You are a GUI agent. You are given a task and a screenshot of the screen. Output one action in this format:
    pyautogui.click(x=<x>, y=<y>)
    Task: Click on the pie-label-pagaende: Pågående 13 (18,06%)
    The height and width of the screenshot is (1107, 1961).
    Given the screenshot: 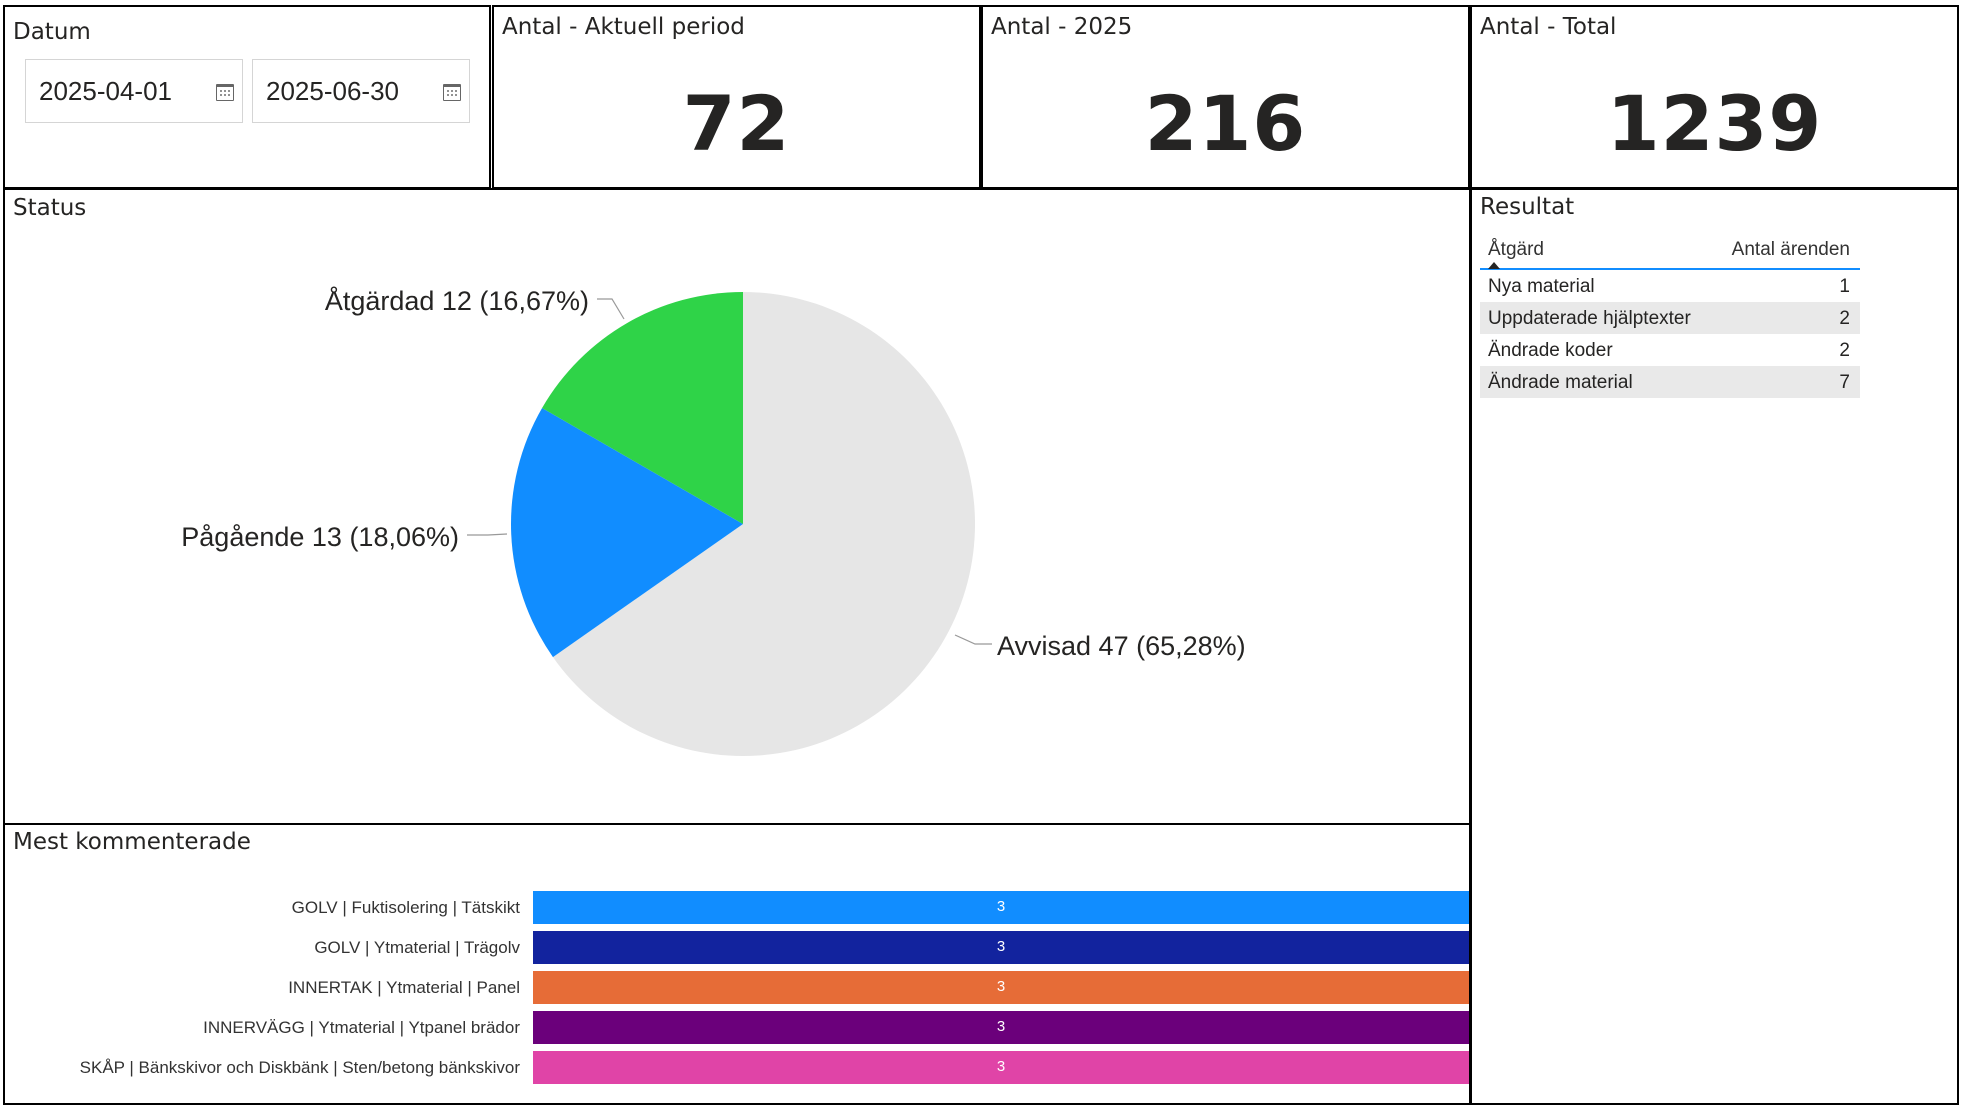 What is the action you would take?
    pyautogui.click(x=320, y=537)
    